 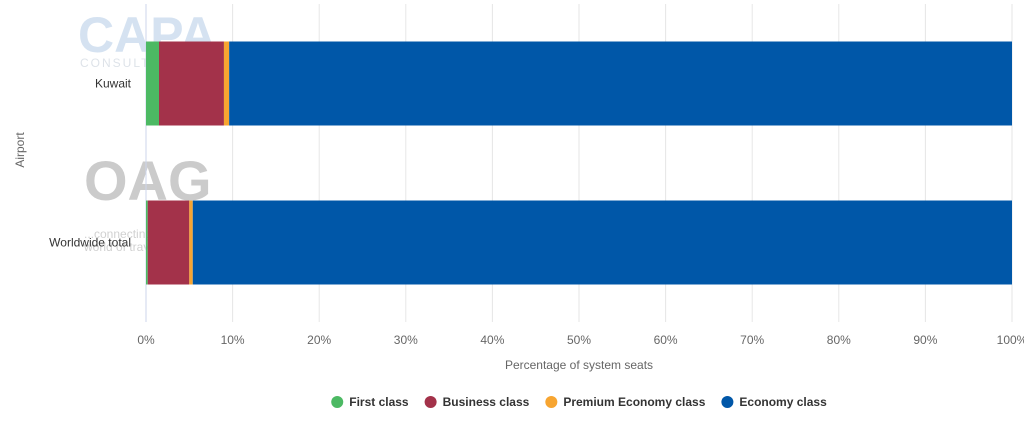 I want to click on category-label: Kuwait, so click(x=113, y=84).